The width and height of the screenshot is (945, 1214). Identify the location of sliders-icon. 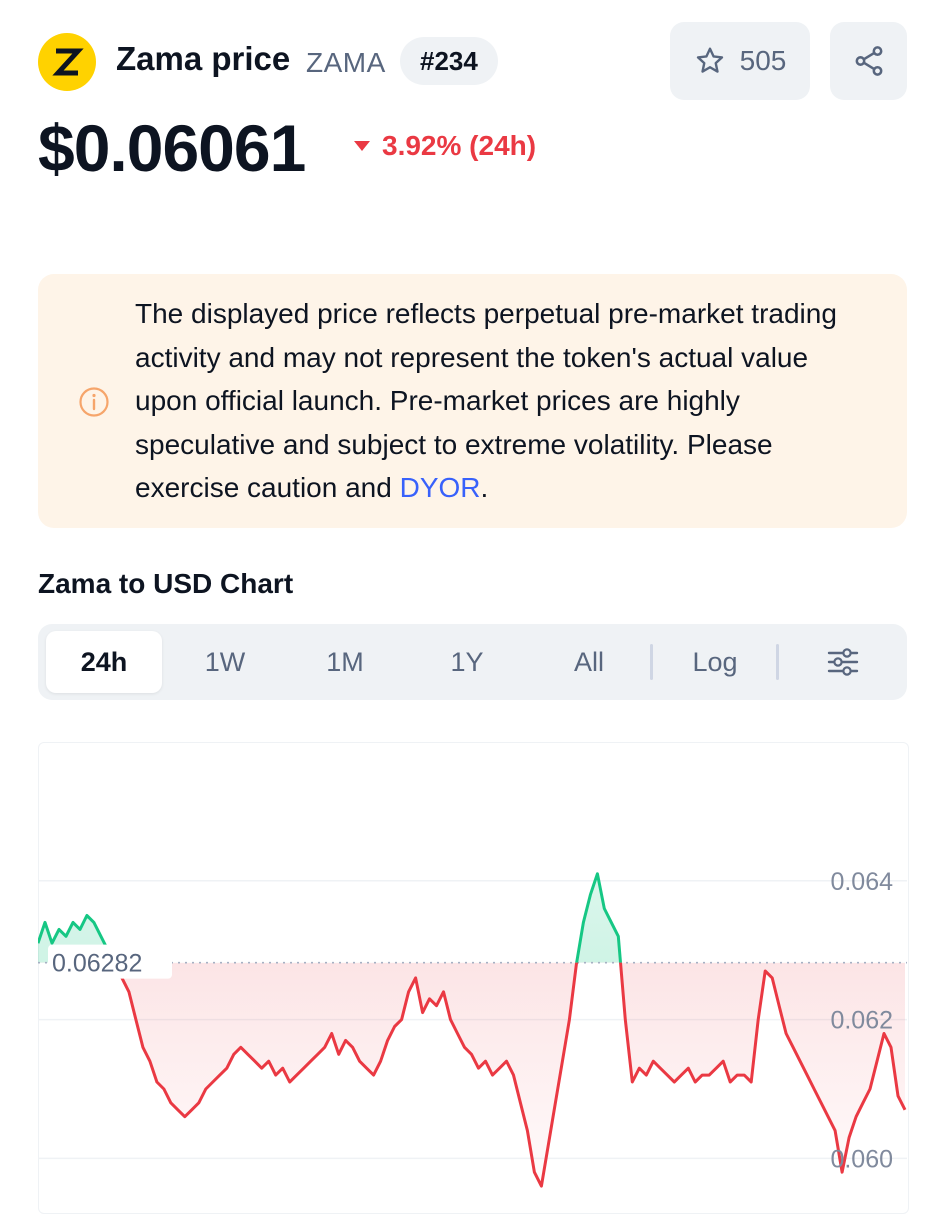
(843, 662).